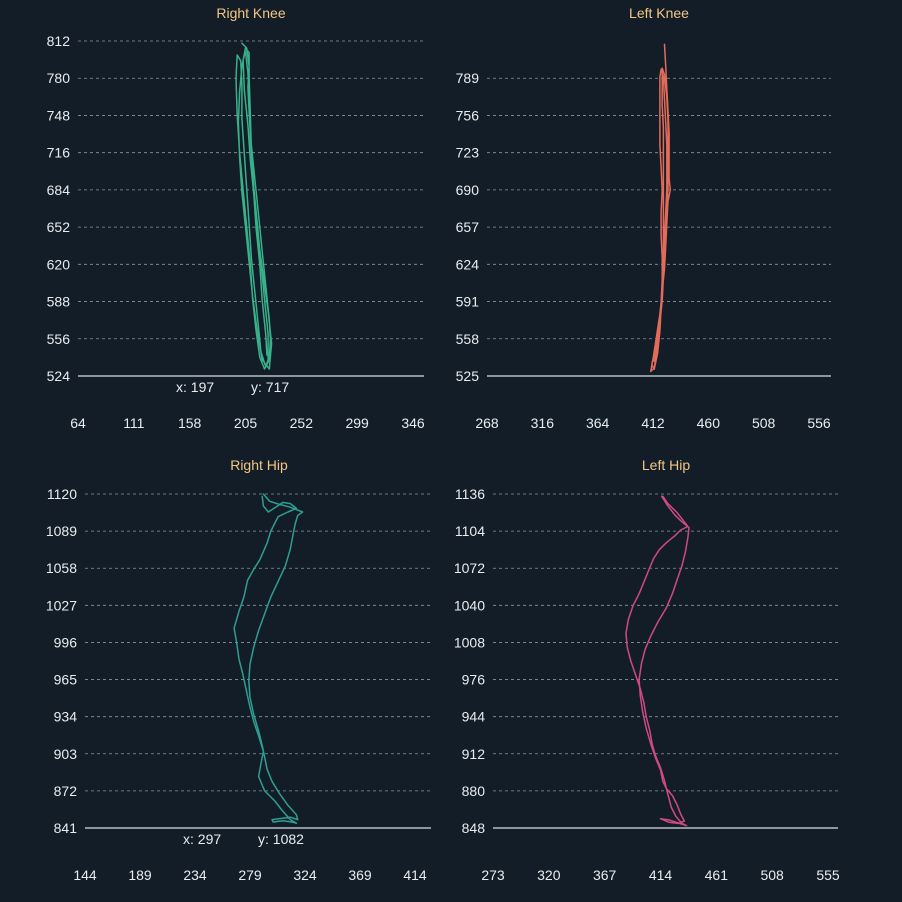  Describe the element at coordinates (468, 264) in the screenshot. I see `y-tick-label: 624` at that location.